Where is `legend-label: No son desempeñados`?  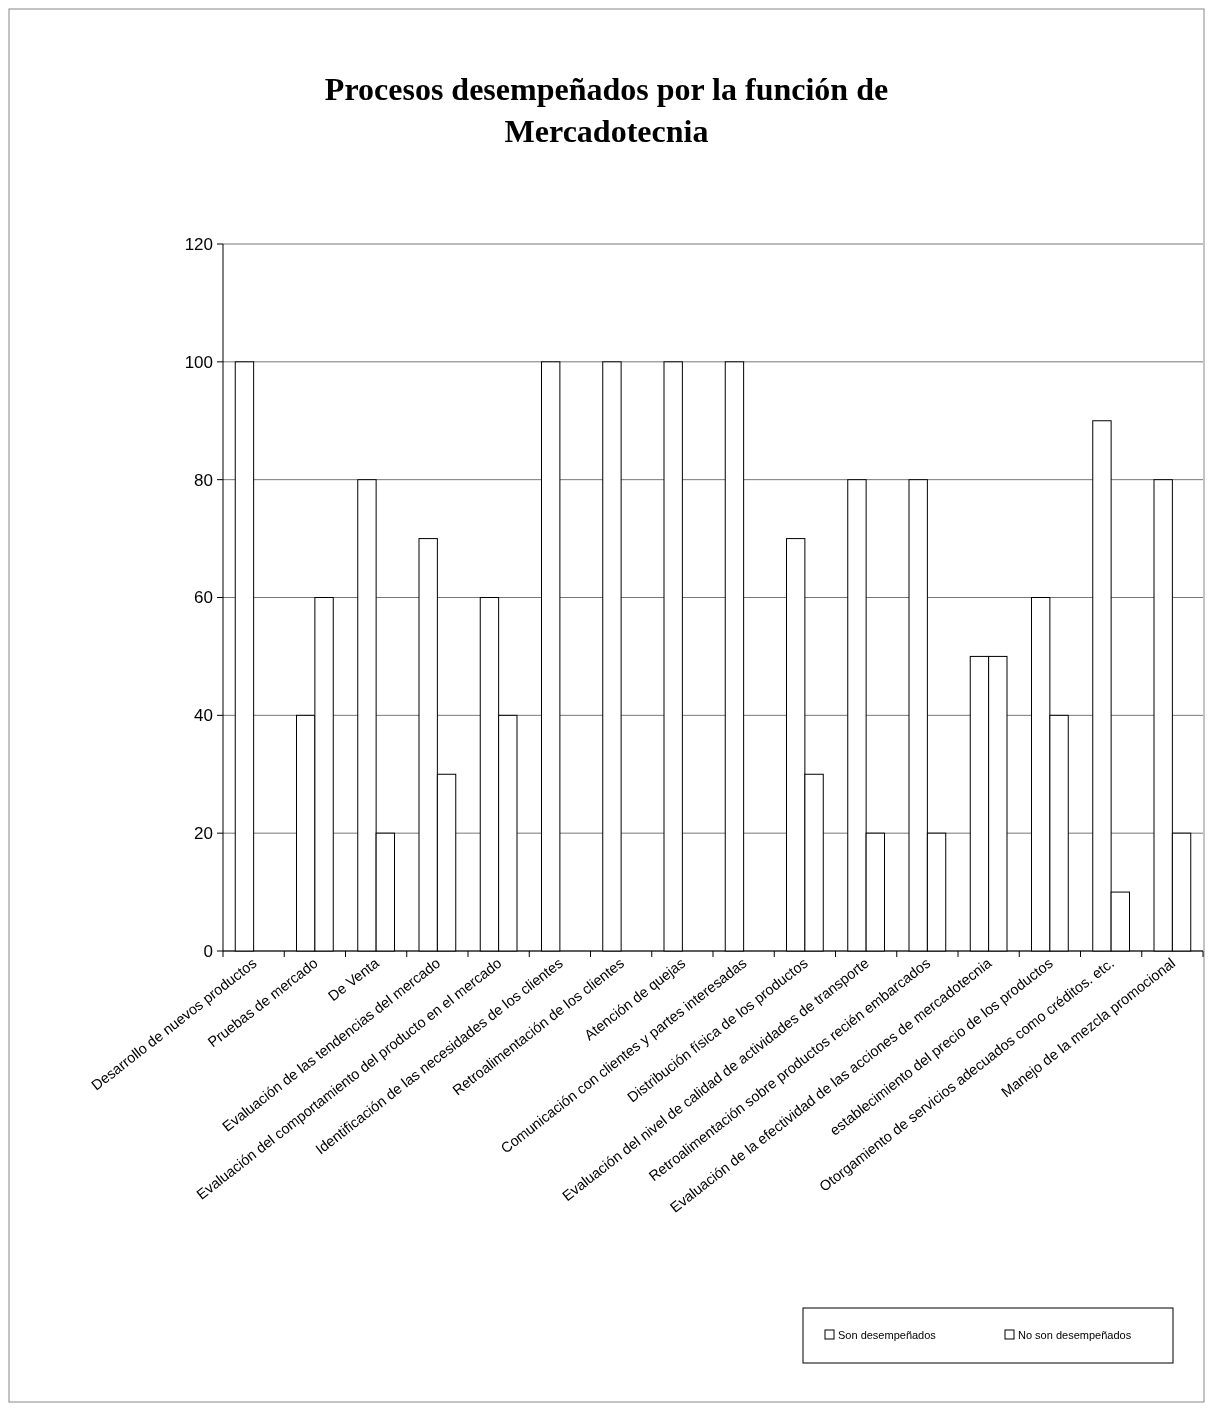 legend-label: No son desempeñados is located at coordinates (1075, 1335).